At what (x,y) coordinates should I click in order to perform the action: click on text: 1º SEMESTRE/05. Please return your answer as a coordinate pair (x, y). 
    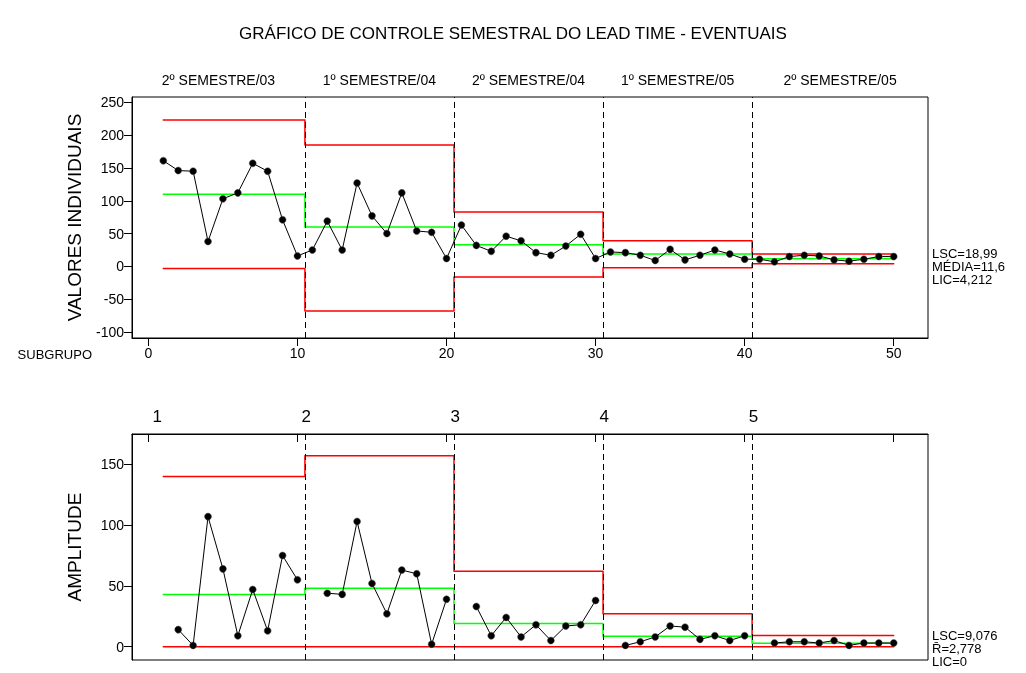
    Looking at the image, I should click on (677, 80).